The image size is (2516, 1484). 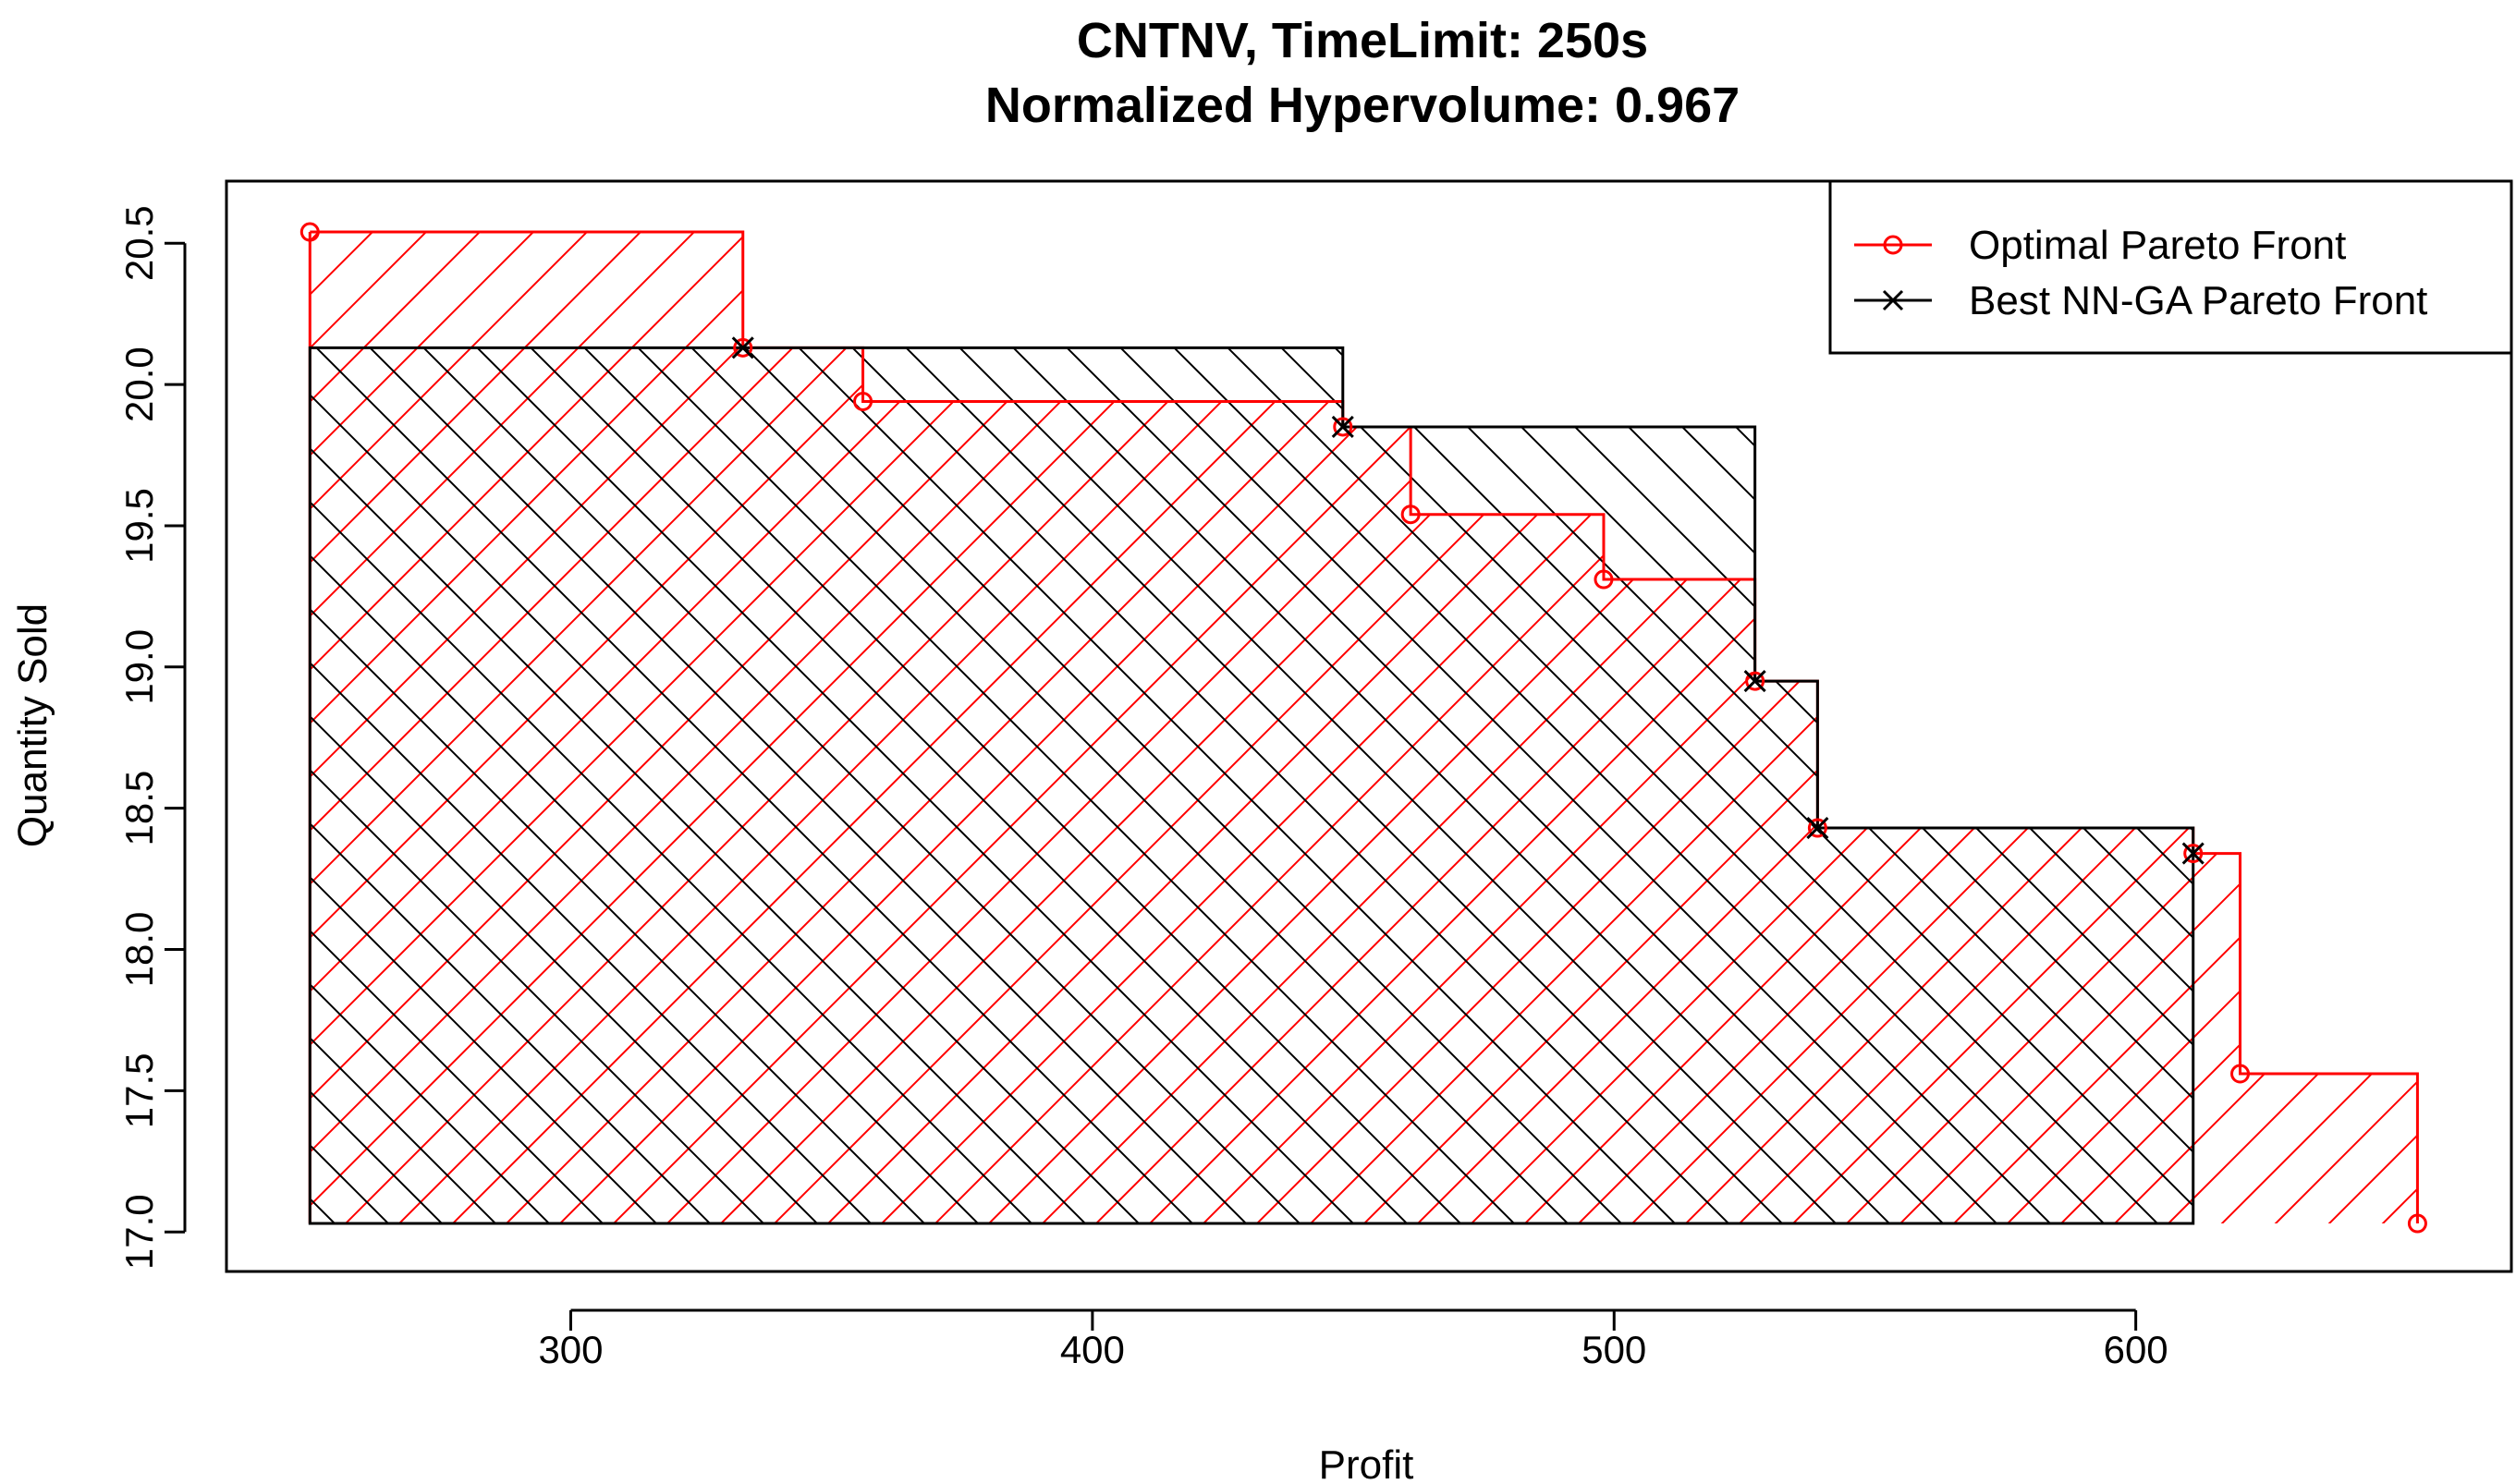 I want to click on y-tick-label: 19.5, so click(x=139, y=526).